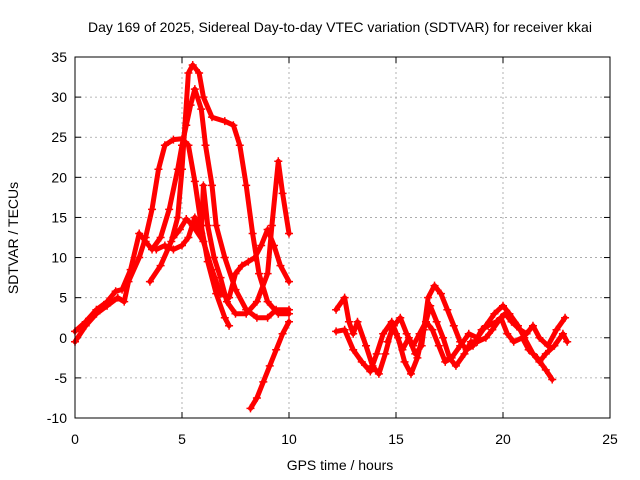 The width and height of the screenshot is (640, 480). I want to click on y-tick-label: 25, so click(59, 137).